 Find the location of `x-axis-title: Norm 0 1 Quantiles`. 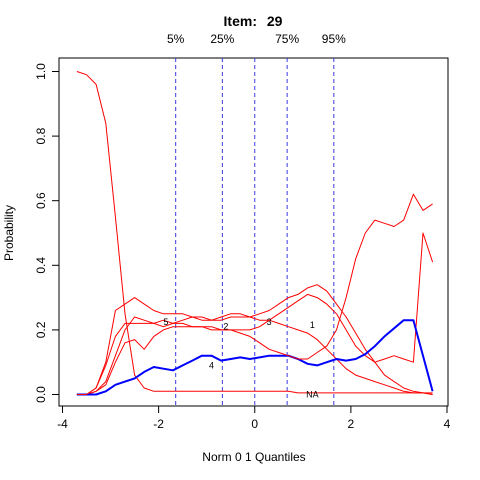

x-axis-title: Norm 0 1 Quantiles is located at coordinates (253, 457).